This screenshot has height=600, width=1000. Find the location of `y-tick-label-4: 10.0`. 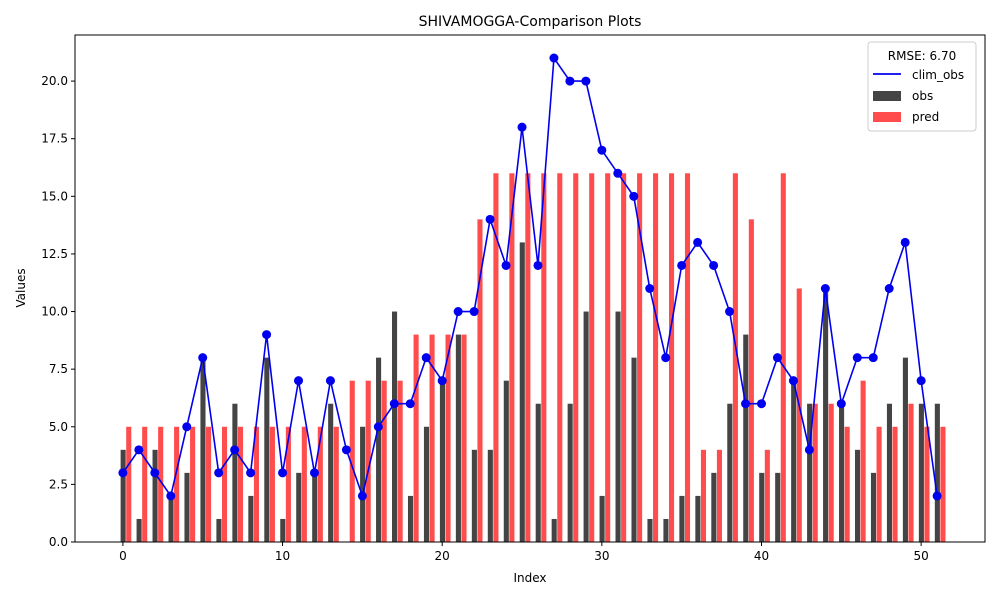

y-tick-label-4: 10.0 is located at coordinates (54, 312).